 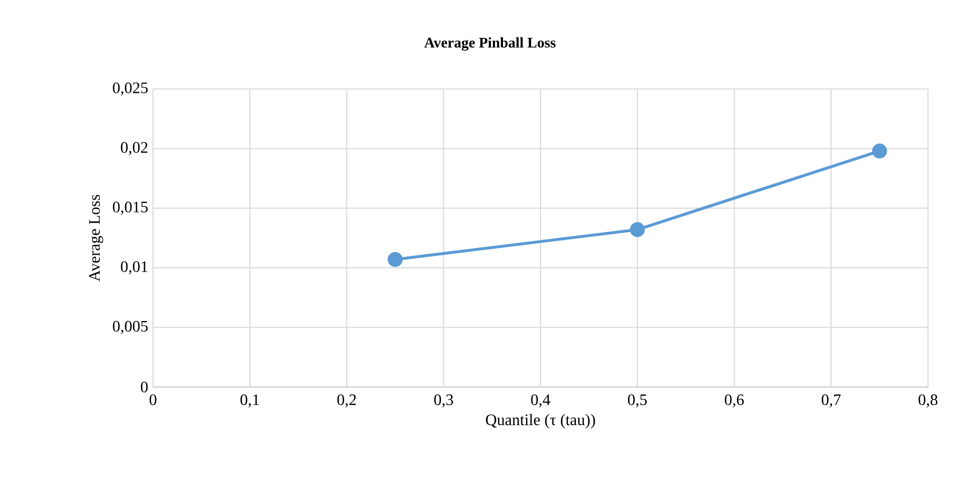 I want to click on y-tick-label: 0,02, so click(x=134, y=149).